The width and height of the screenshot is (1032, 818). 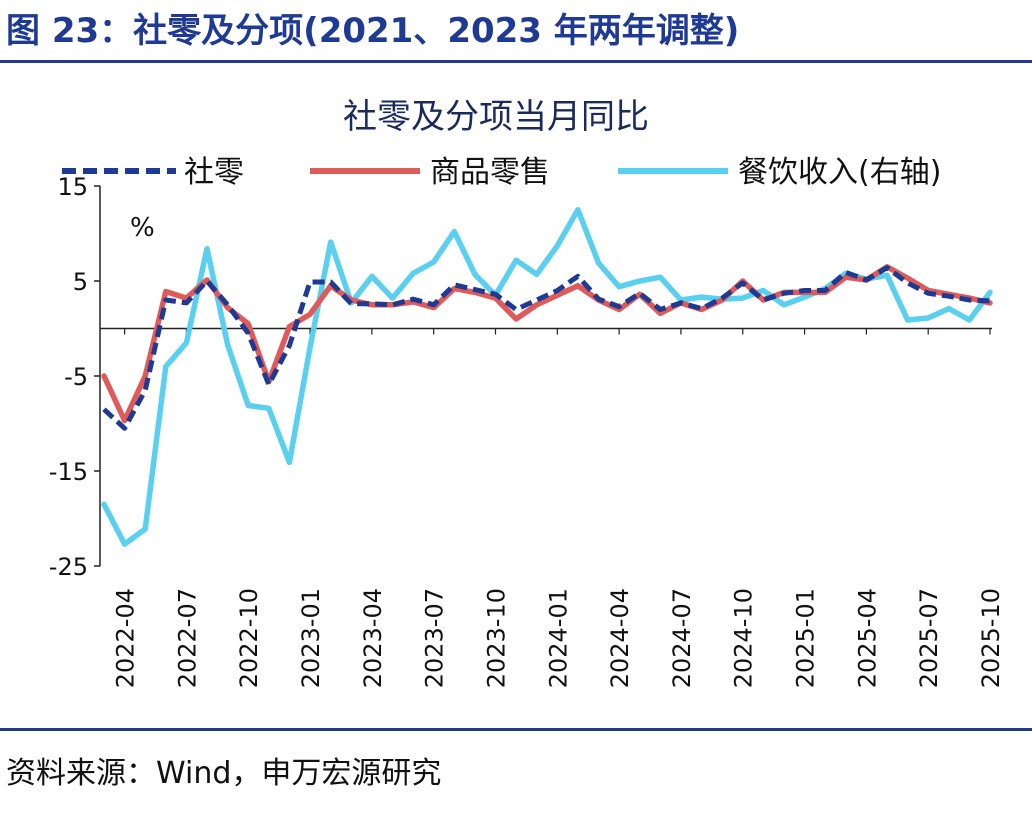 What do you see at coordinates (72, 187) in the screenshot?
I see `y-tick-label: 15` at bounding box center [72, 187].